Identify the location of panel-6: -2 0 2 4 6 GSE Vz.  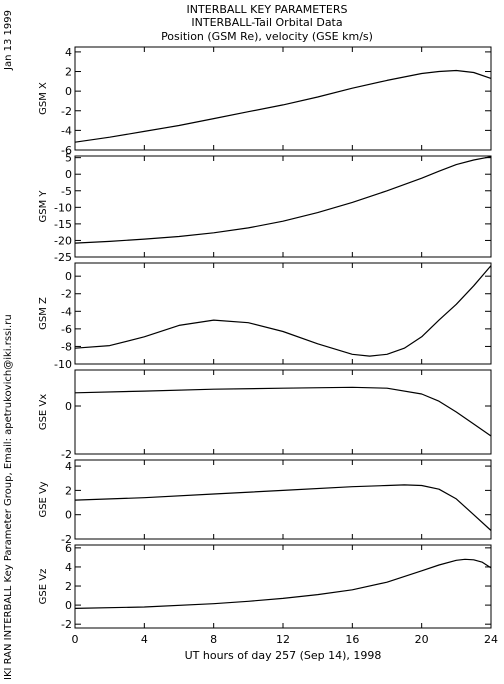
(265, 586).